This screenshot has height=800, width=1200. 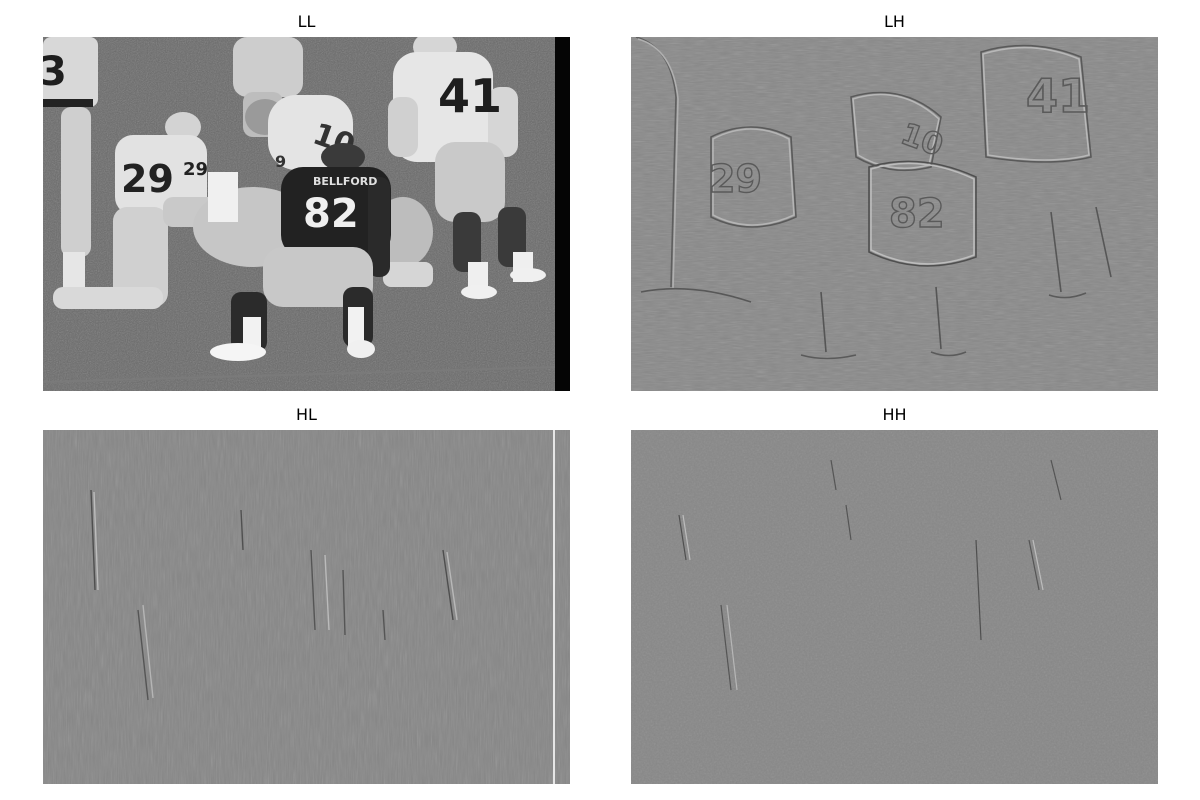 What do you see at coordinates (470, 96) in the screenshot?
I see `jersey-number: 41` at bounding box center [470, 96].